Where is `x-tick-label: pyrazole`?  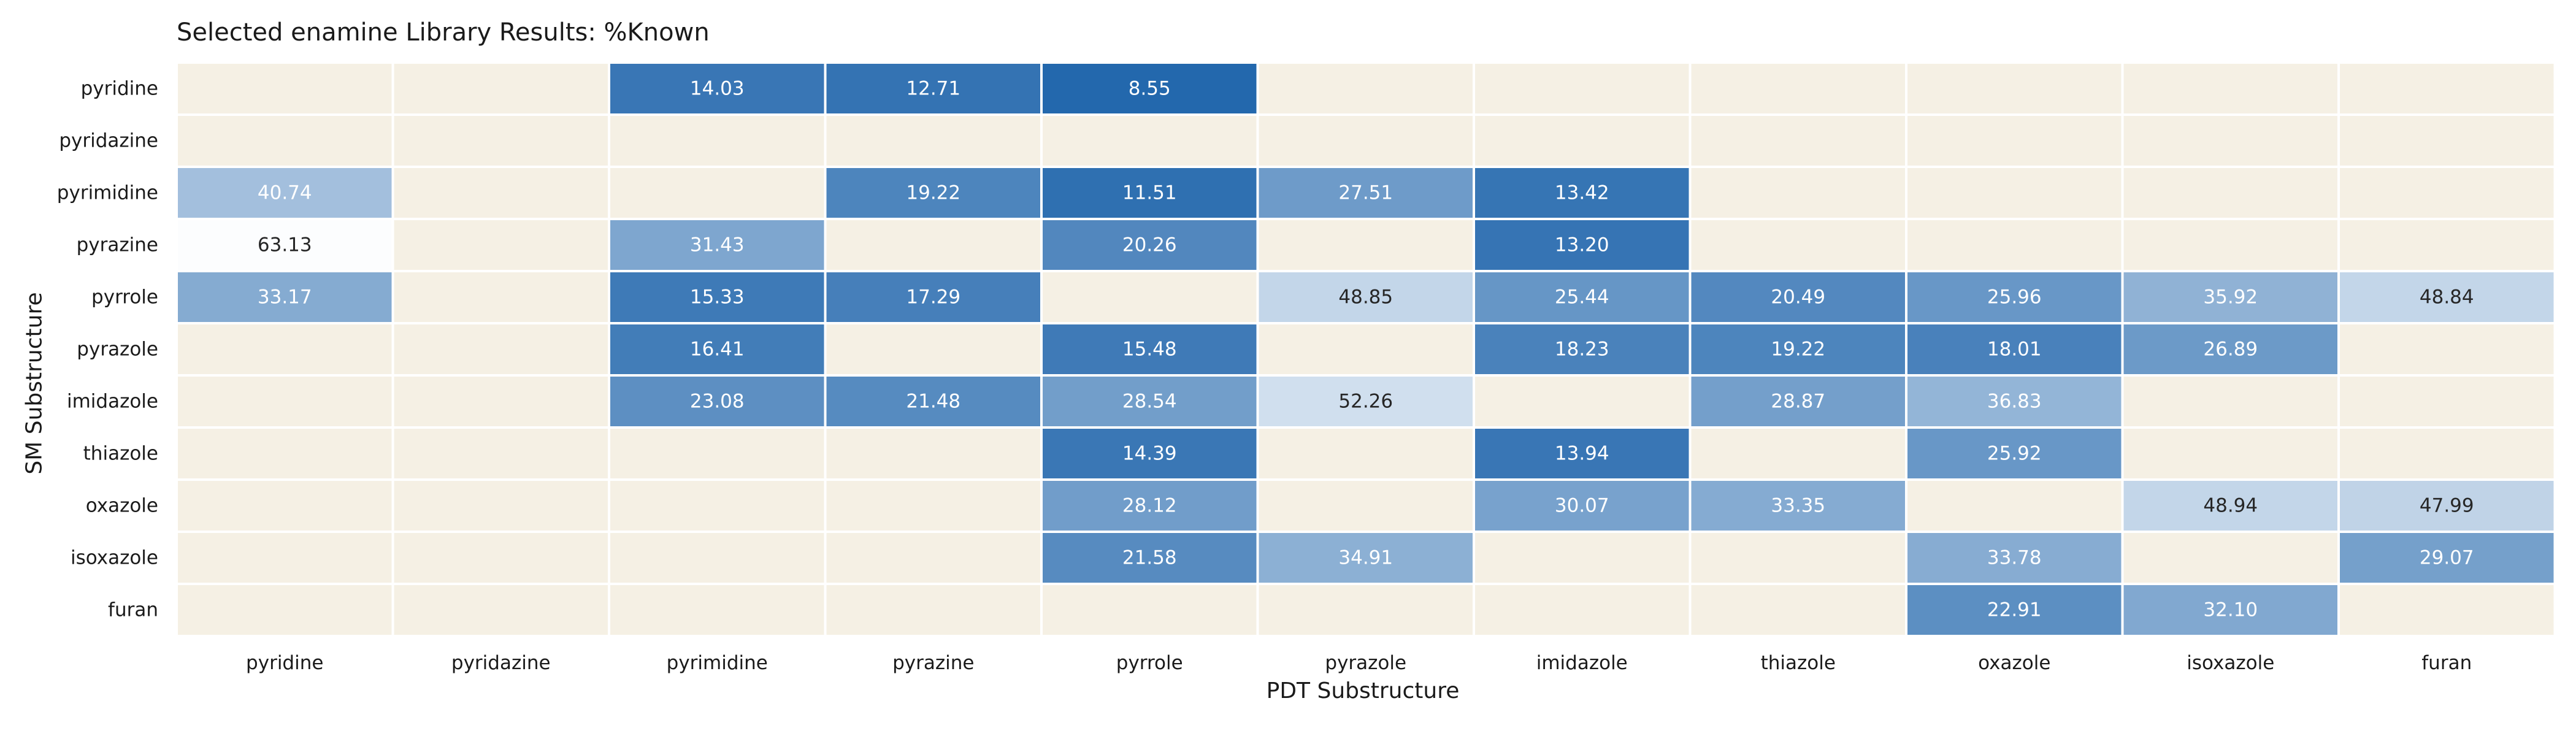
x-tick-label: pyrazole is located at coordinates (1365, 663).